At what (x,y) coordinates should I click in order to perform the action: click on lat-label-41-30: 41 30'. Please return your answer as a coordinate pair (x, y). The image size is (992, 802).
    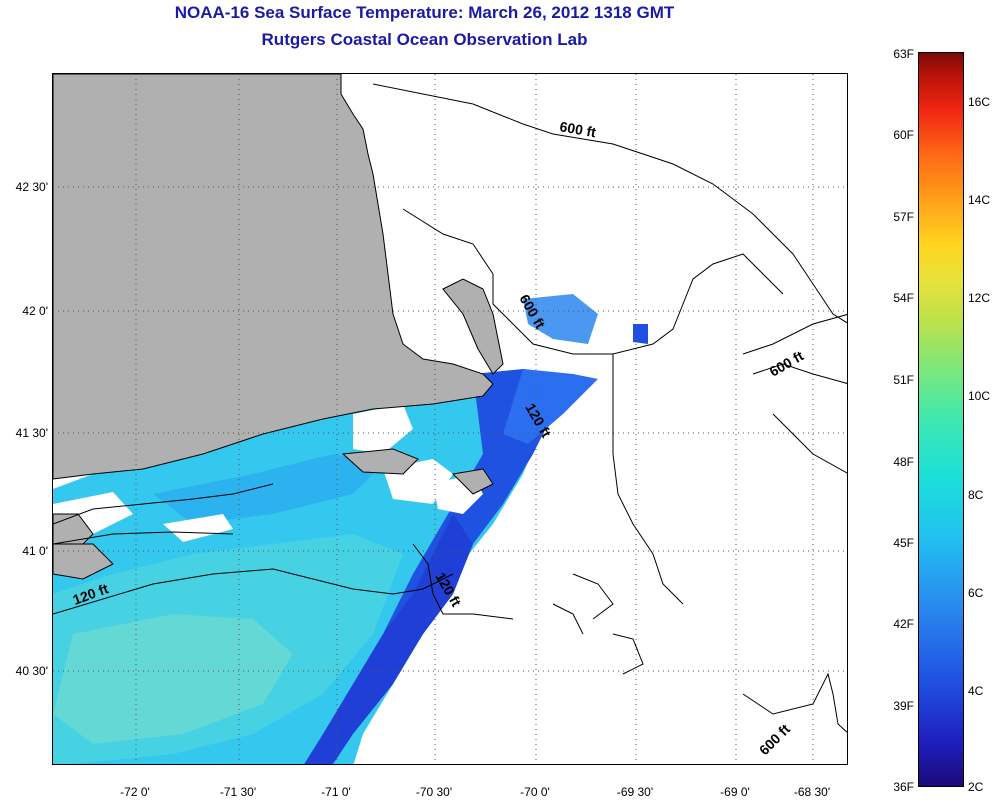
    Looking at the image, I should click on (31, 433).